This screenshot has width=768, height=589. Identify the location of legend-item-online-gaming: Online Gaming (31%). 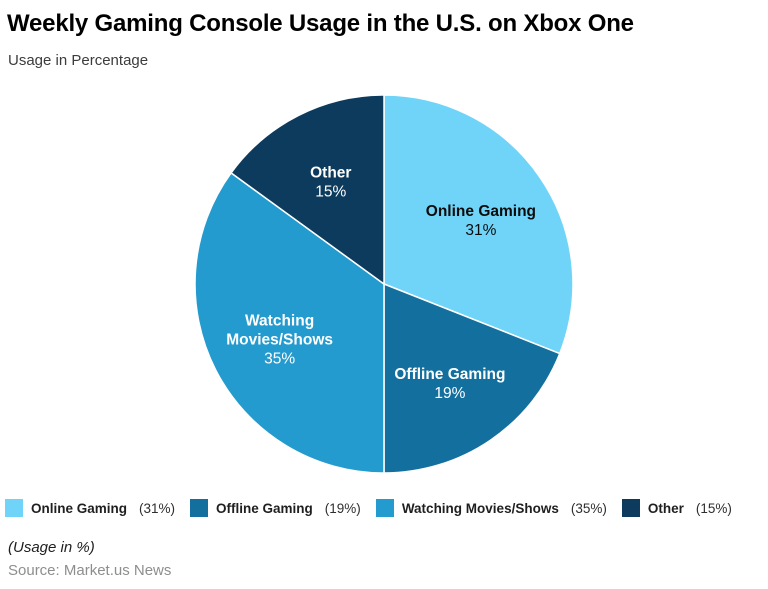
(90, 508).